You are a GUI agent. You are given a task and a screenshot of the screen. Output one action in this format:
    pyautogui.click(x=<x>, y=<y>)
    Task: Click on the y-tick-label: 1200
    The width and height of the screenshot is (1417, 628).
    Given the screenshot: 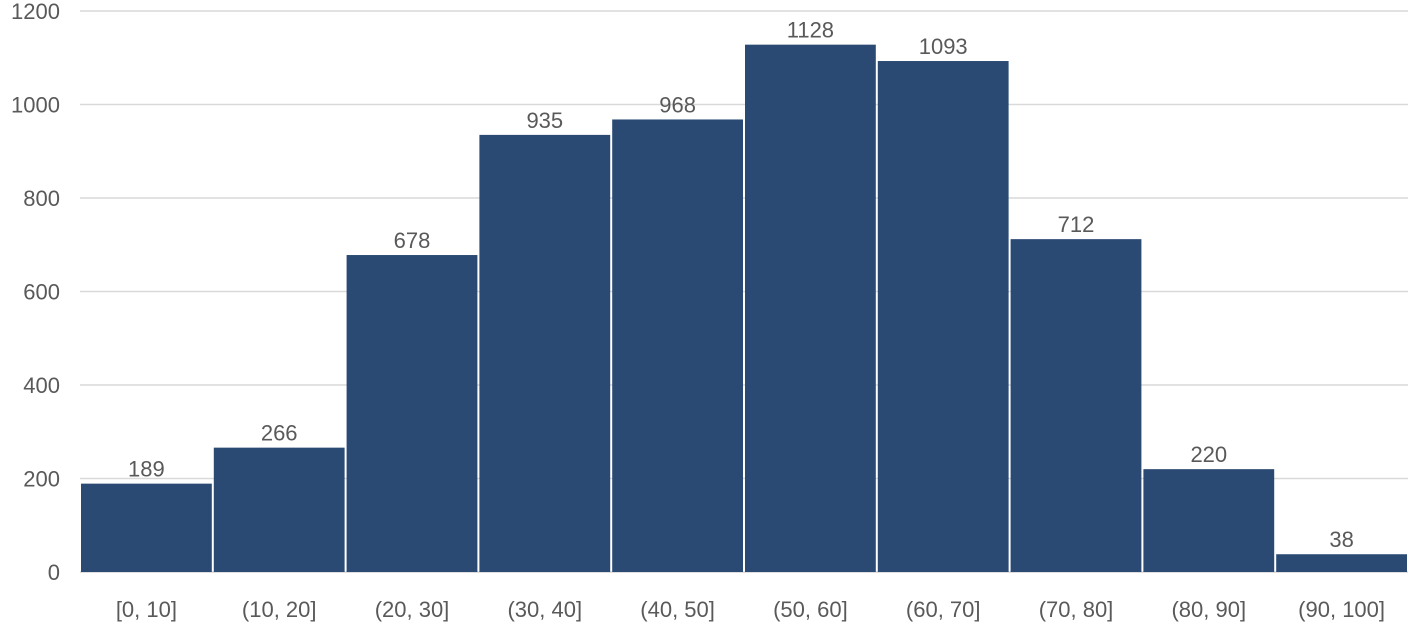 What is the action you would take?
    pyautogui.click(x=35, y=12)
    